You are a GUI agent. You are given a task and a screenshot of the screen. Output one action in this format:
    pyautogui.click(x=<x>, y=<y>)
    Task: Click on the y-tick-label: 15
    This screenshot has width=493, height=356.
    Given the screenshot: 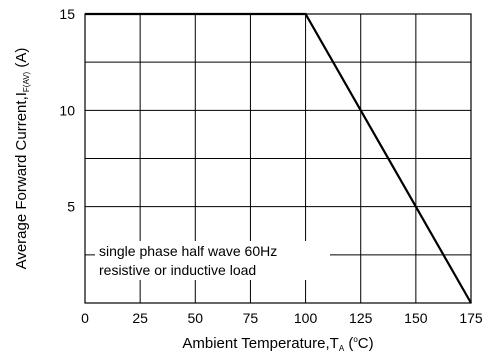 What is the action you would take?
    pyautogui.click(x=67, y=14)
    